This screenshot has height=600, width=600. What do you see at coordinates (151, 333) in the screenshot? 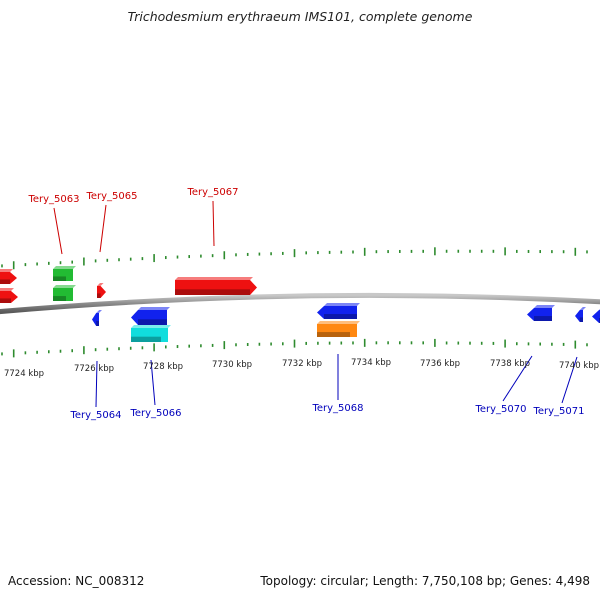
I see `gene-feature-cyan` at bounding box center [151, 333].